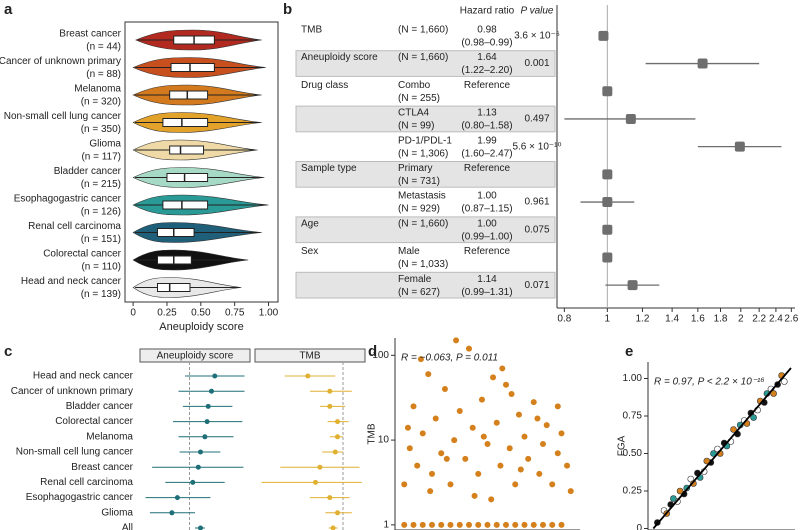  I want to click on hr-label: 1.99, so click(487, 140).